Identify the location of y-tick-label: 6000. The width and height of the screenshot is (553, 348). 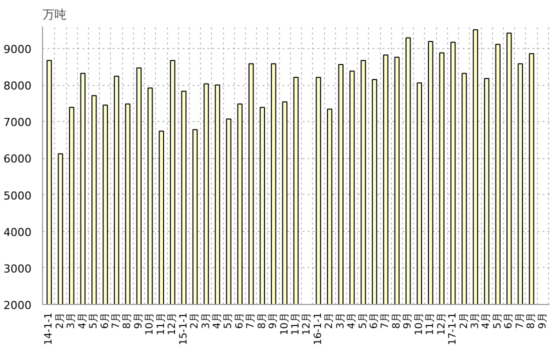
(18, 159).